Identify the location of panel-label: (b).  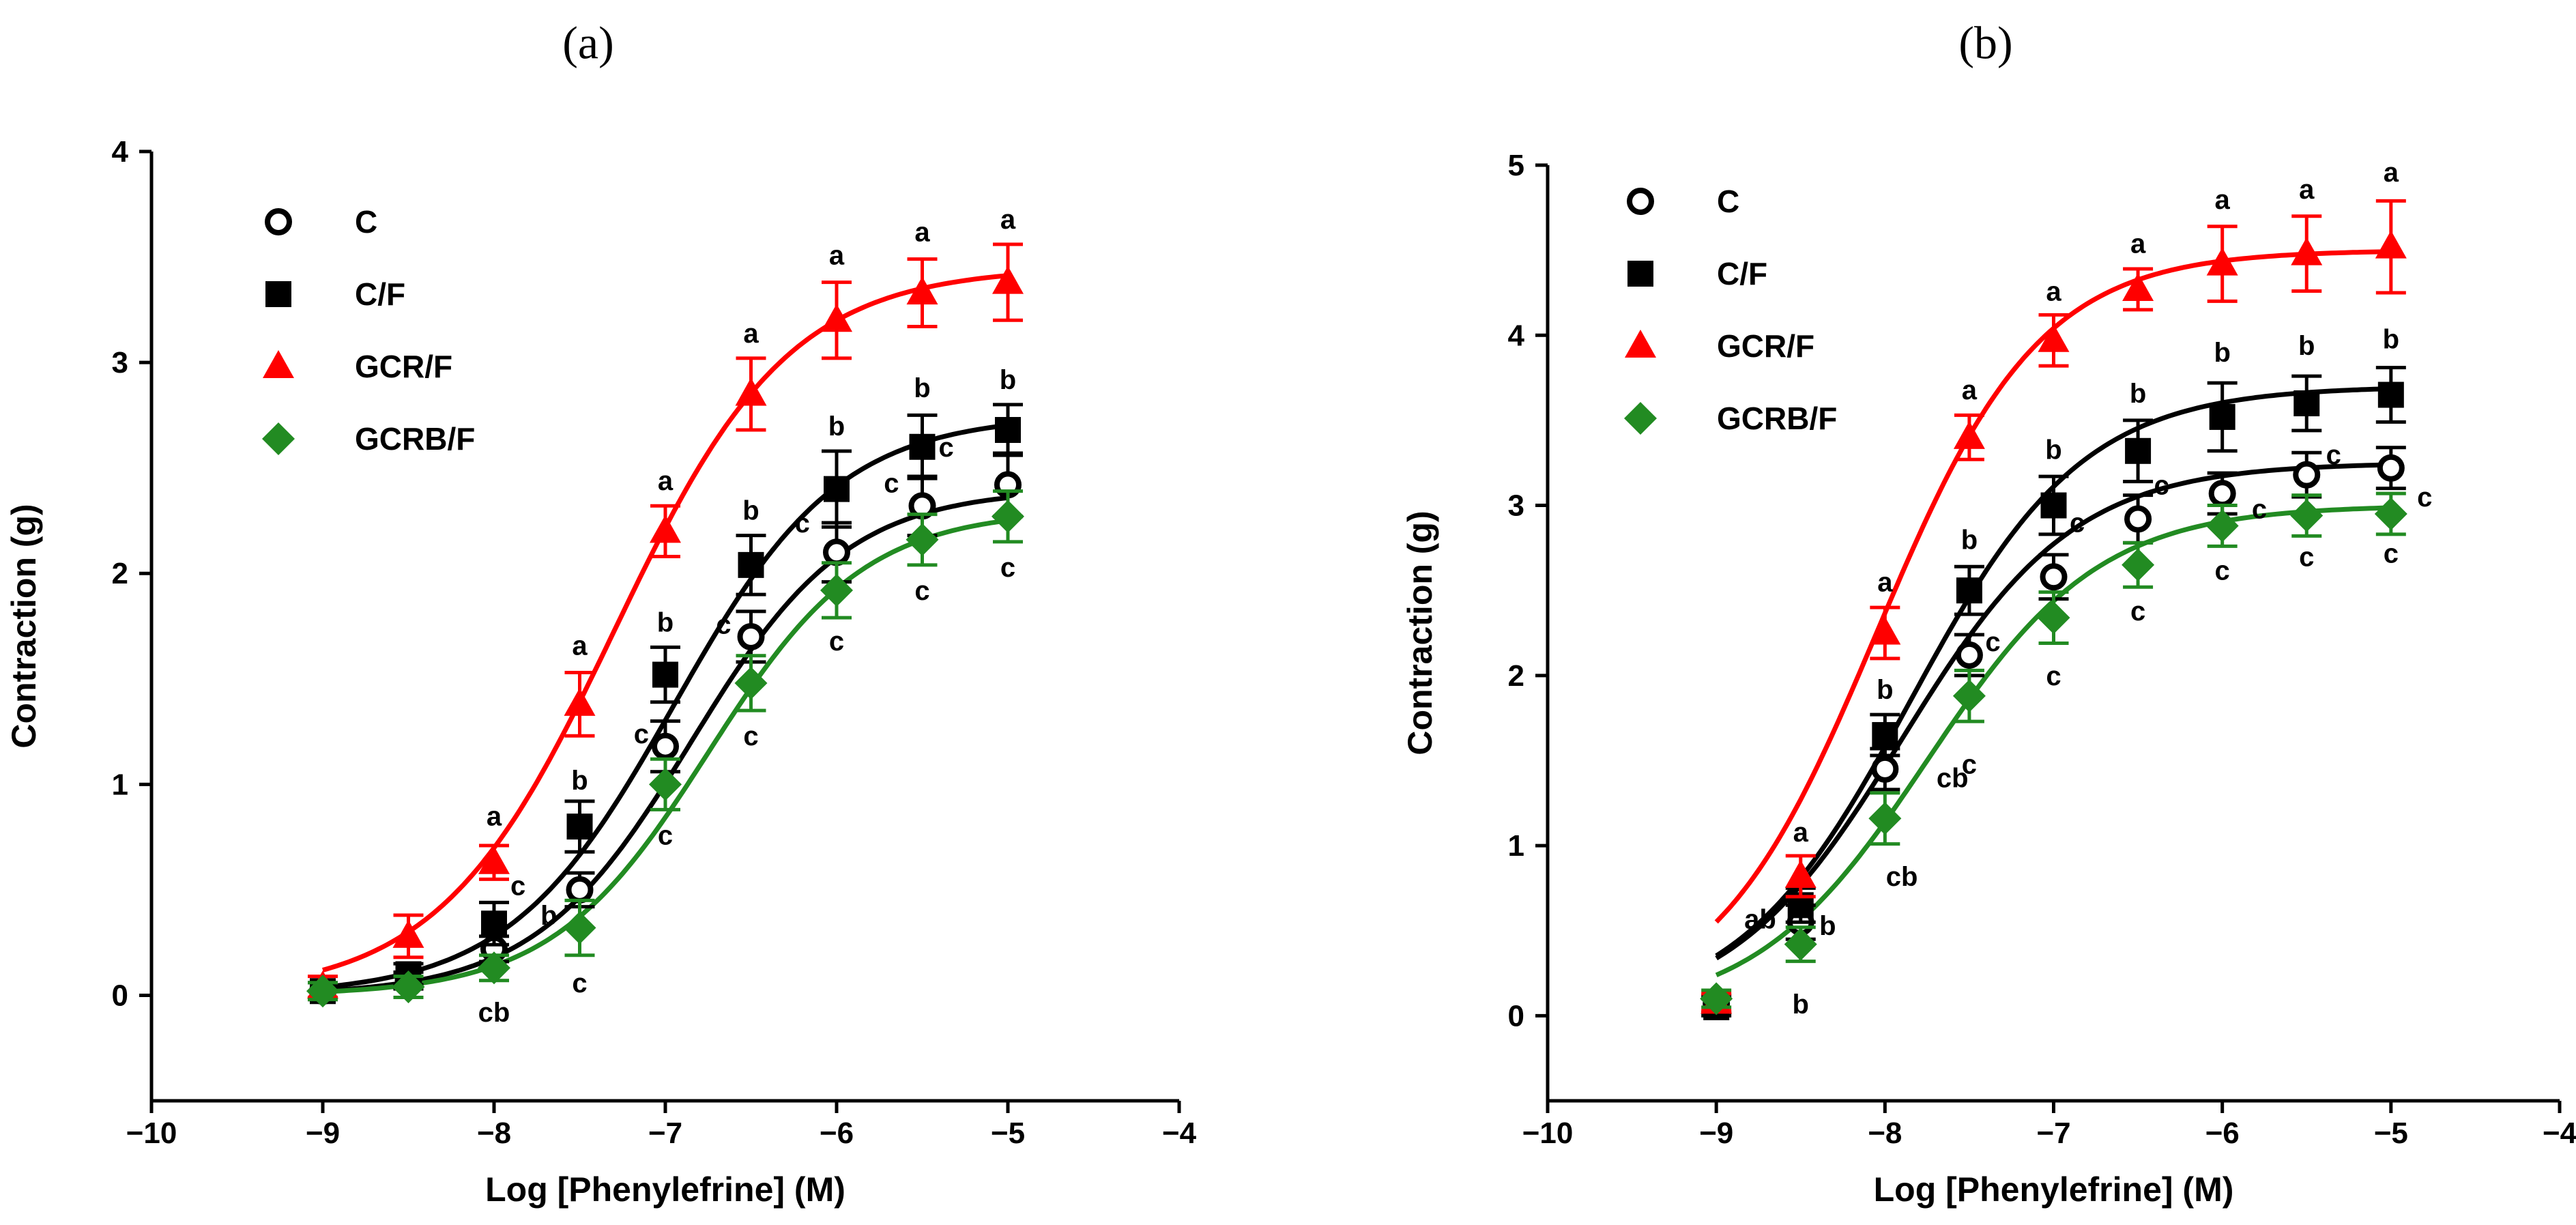
(1985, 43).